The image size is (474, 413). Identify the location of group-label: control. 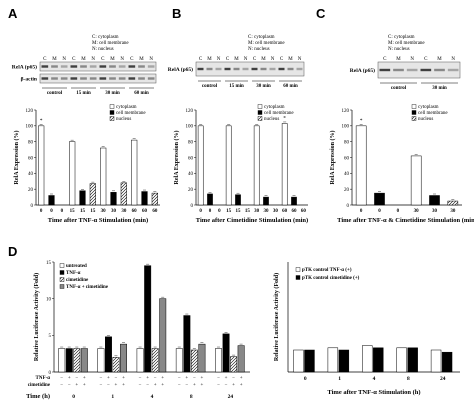
(55, 93).